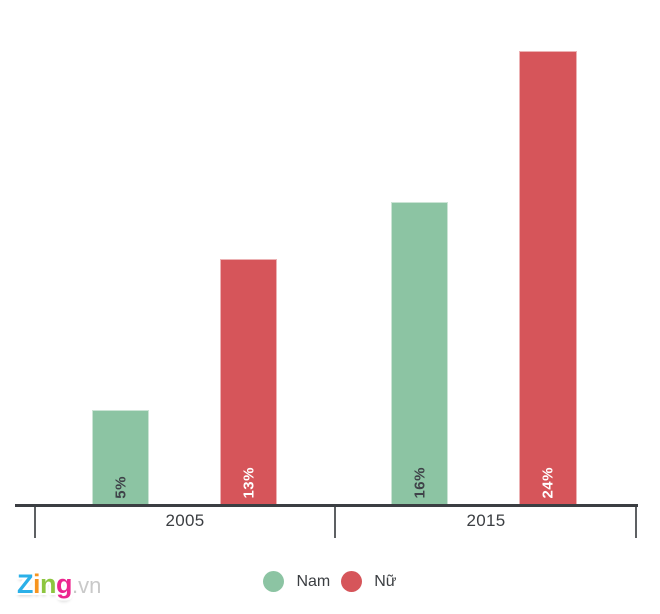  Describe the element at coordinates (385, 581) in the screenshot. I see `legend-label-nu: Nữ` at that location.